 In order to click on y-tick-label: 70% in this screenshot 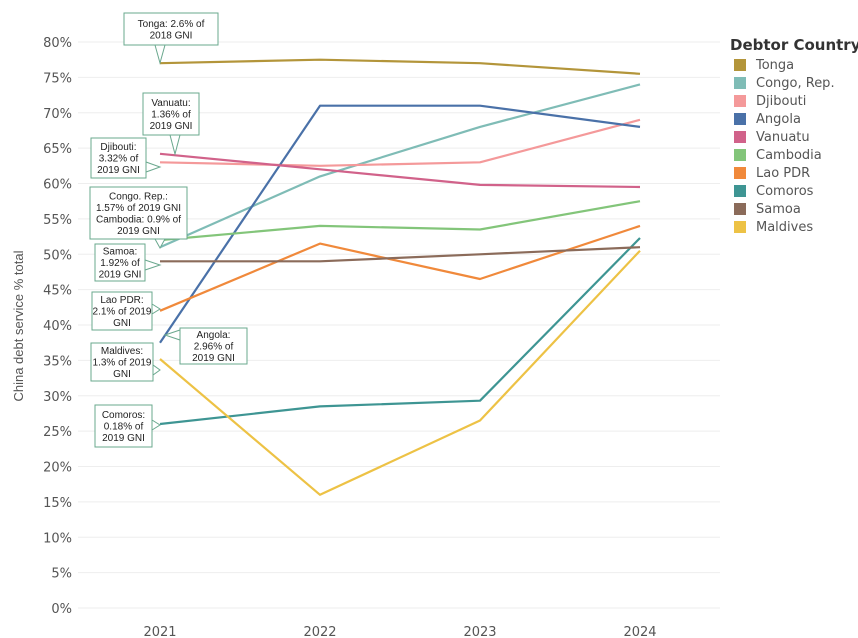, I will do `click(57, 114)`.